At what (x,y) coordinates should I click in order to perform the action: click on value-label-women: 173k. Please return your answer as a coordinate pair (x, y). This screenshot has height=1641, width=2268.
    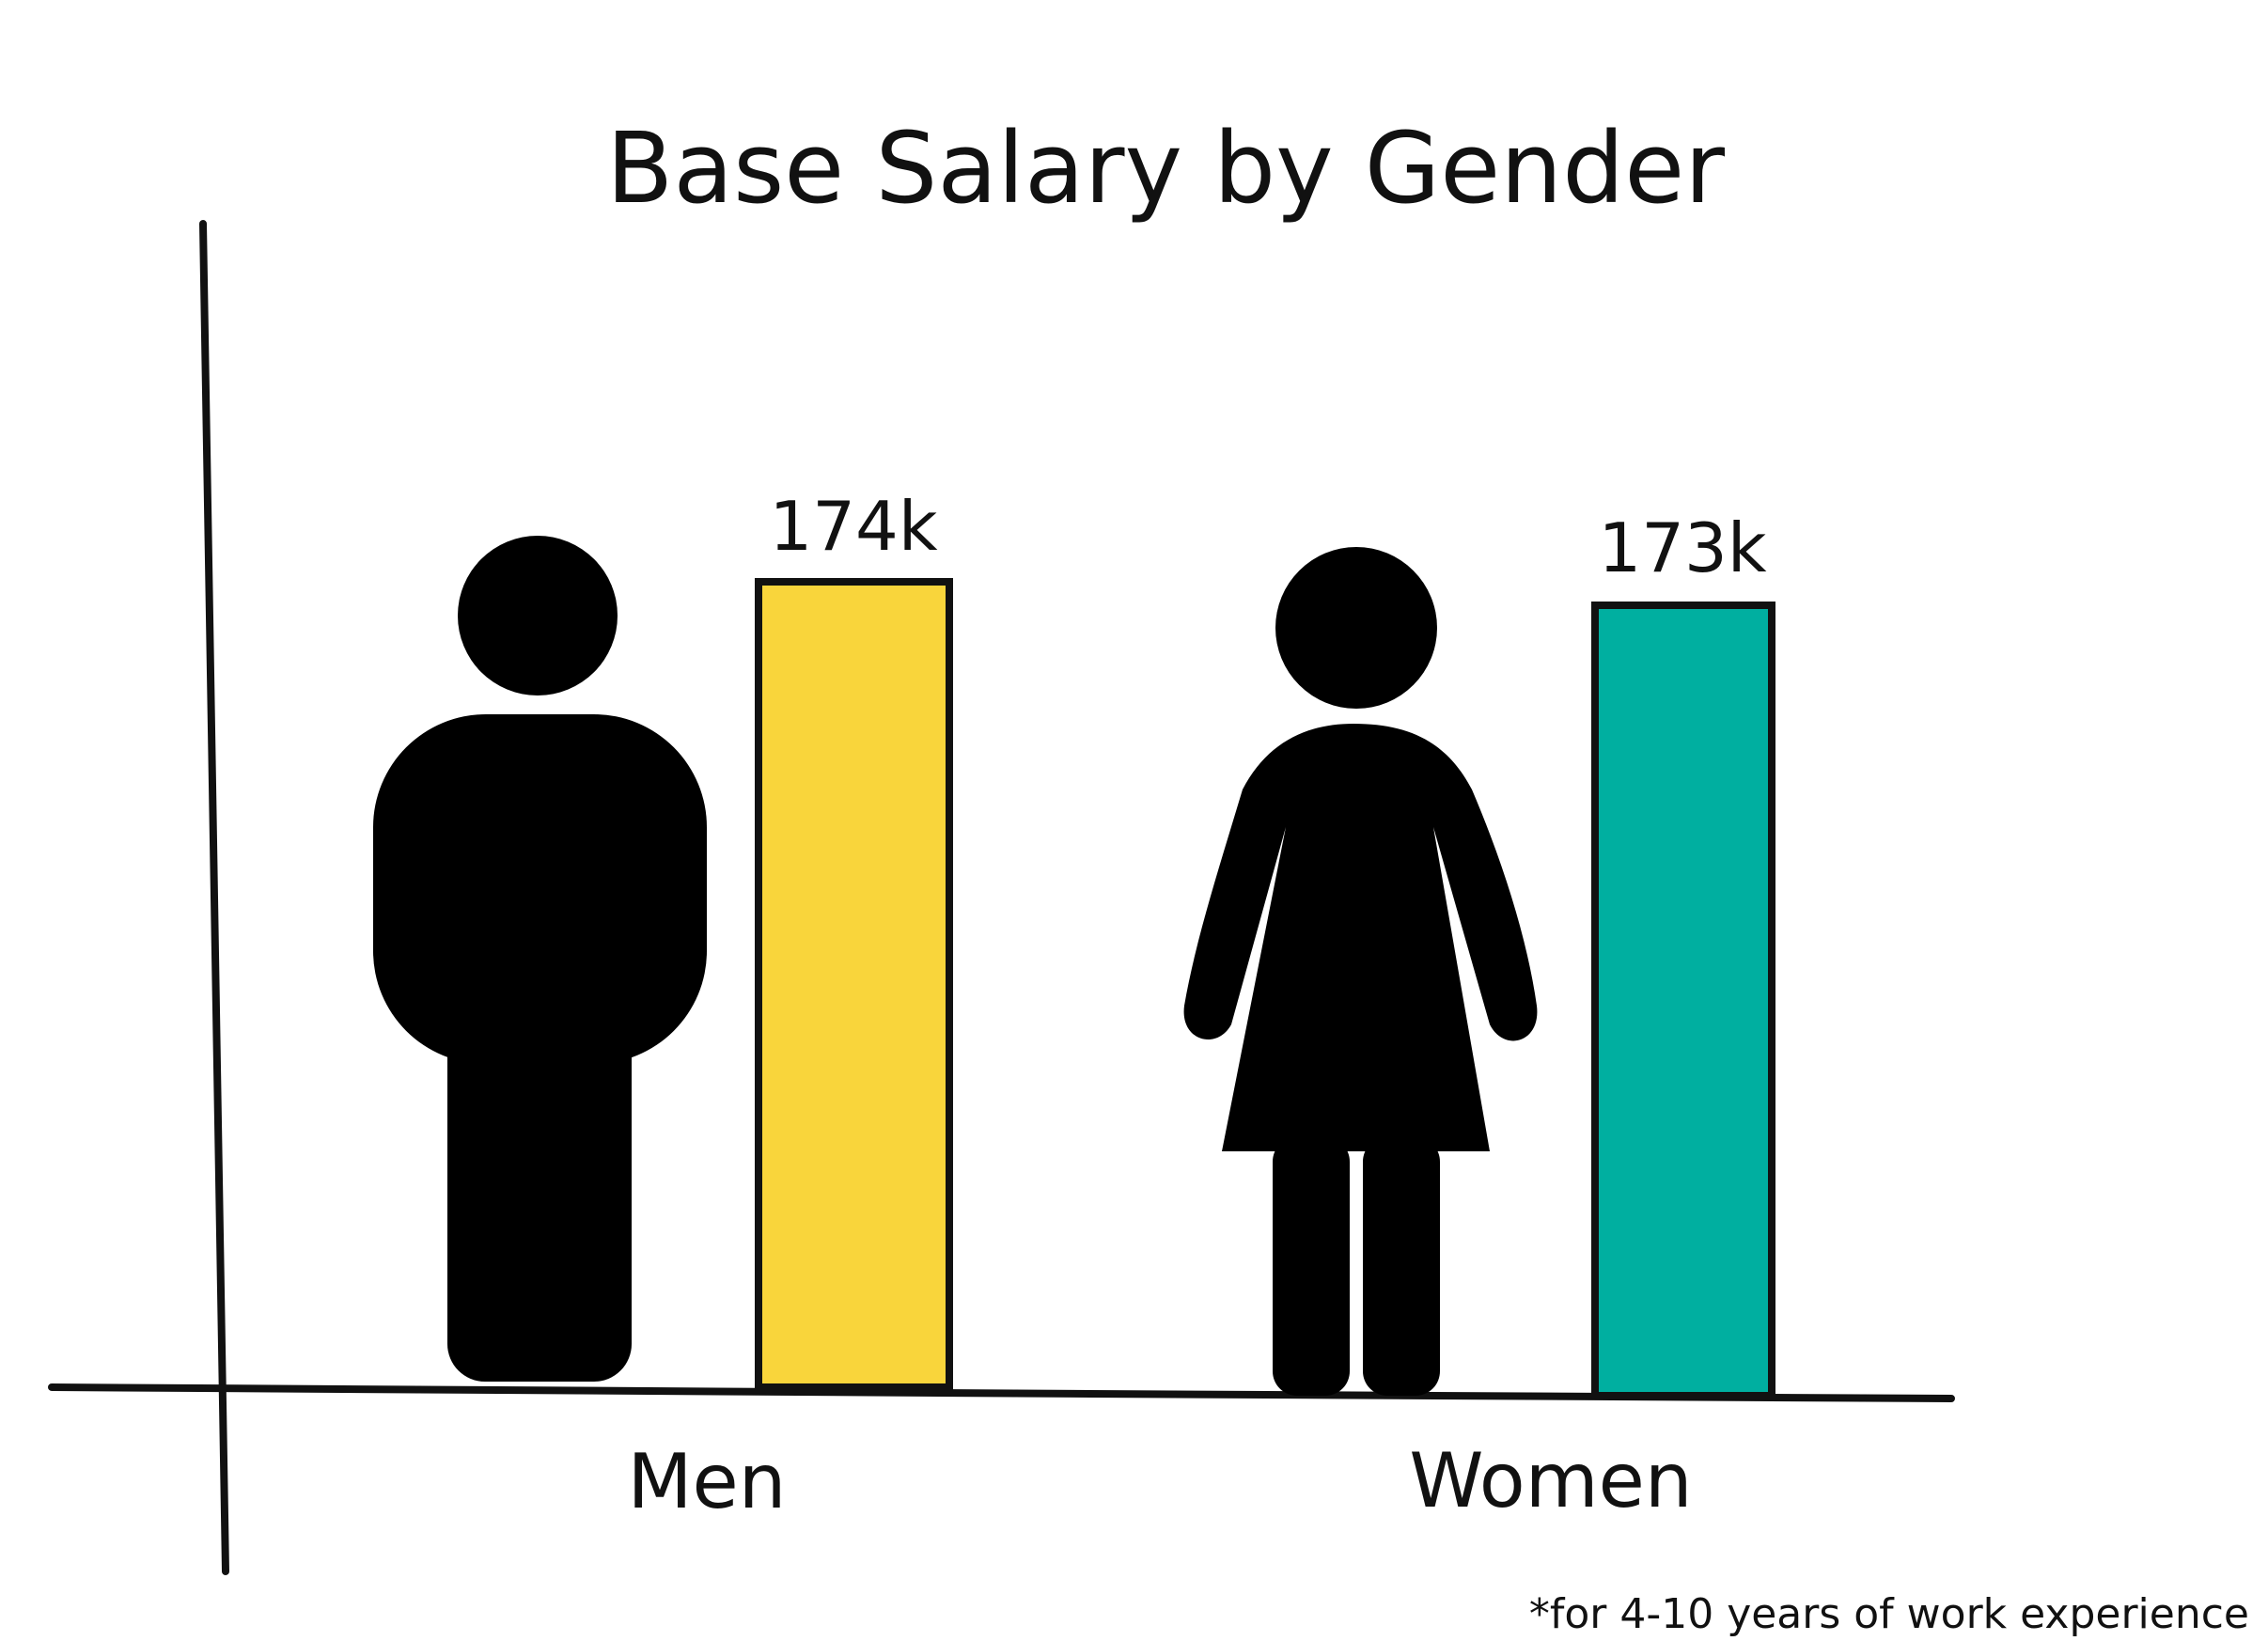
    Looking at the image, I should click on (1682, 547).